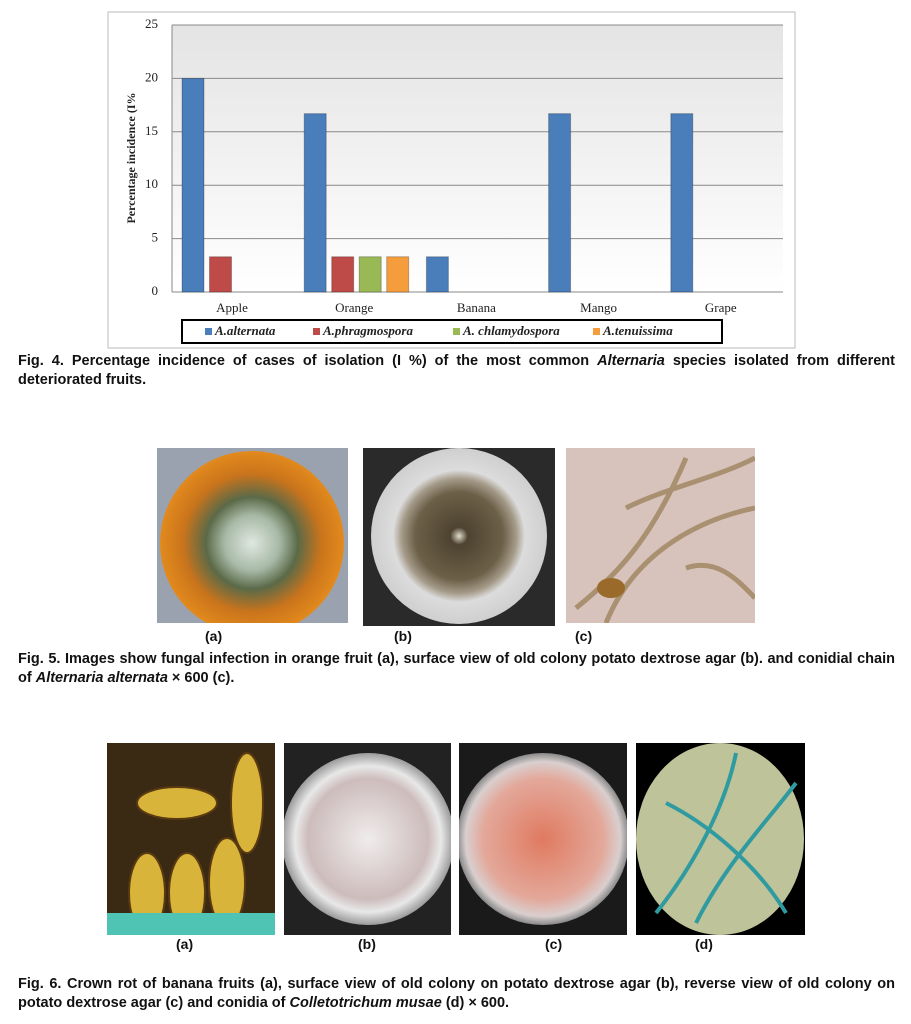 Image resolution: width=911 pixels, height=1024 pixels. Describe the element at coordinates (475, 1003) in the screenshot. I see `caption-text: (d) × 600.` at that location.